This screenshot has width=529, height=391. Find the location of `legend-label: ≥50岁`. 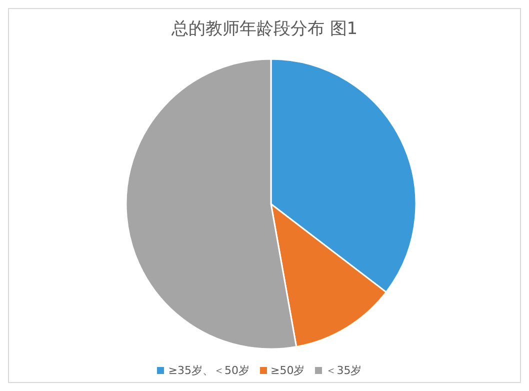

legend-label: ≥50岁 is located at coordinates (287, 370).